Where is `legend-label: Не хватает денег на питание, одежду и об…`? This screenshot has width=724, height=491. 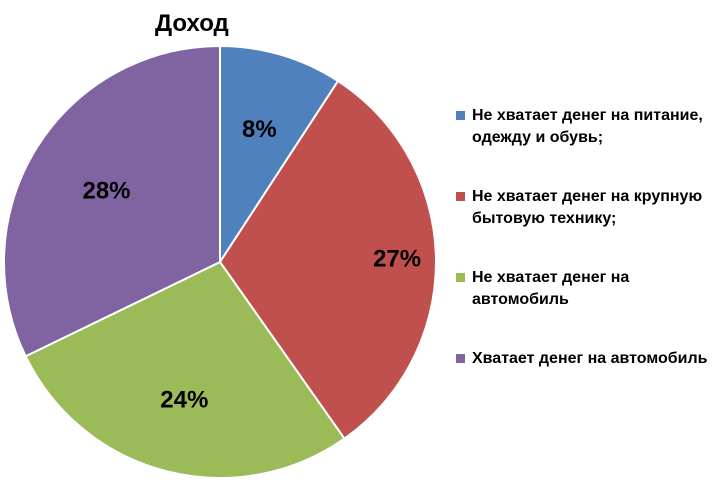
legend-label: Не хватает денег на питание, одежду и об… is located at coordinates (587, 126).